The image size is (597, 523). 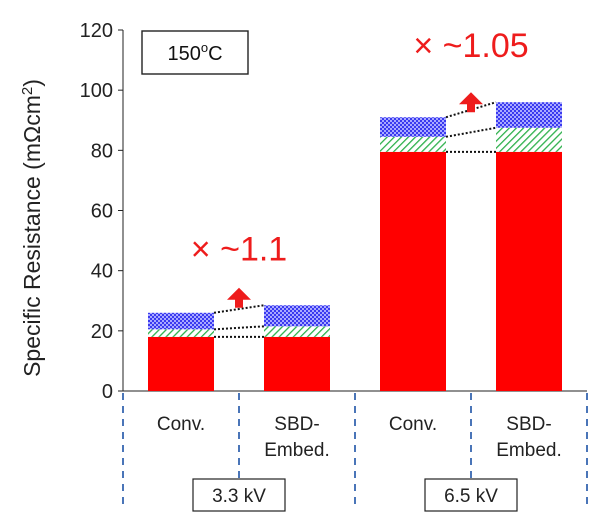 What do you see at coordinates (102, 151) in the screenshot?
I see `y-tick-label-80: 80` at bounding box center [102, 151].